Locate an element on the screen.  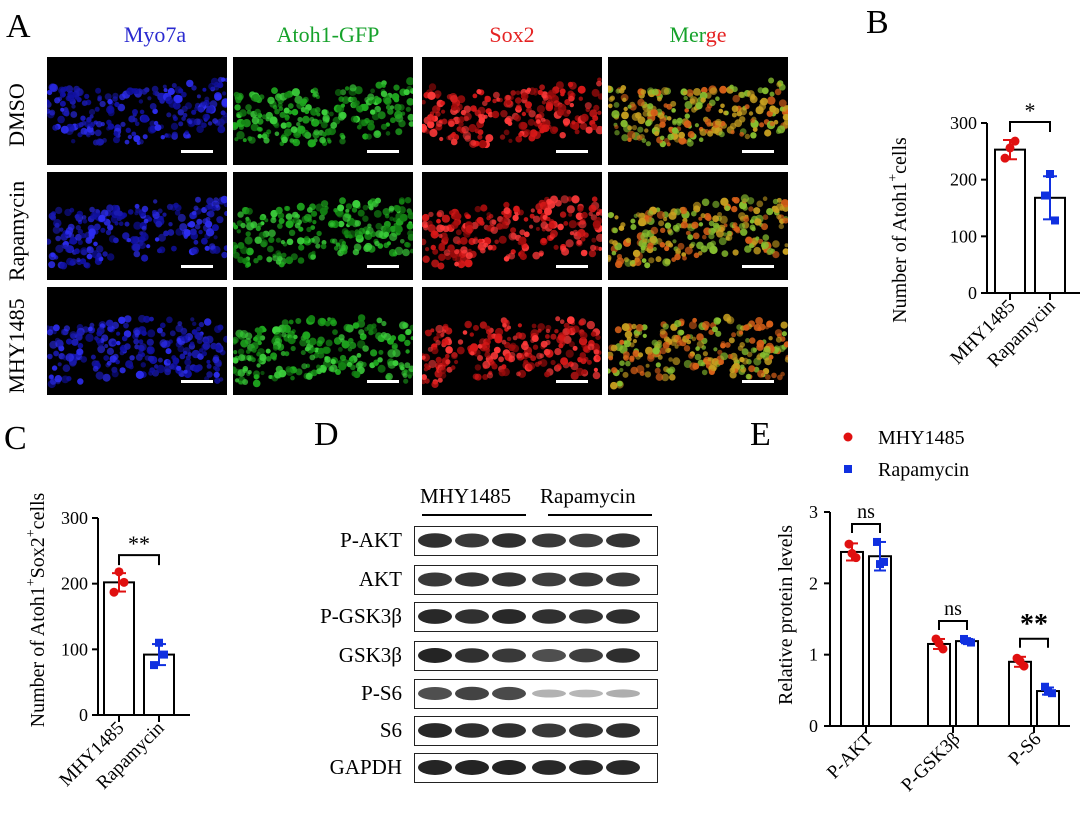
svg-text: Number of Atoh1+Sox2+cells is located at coordinates (36, 609).